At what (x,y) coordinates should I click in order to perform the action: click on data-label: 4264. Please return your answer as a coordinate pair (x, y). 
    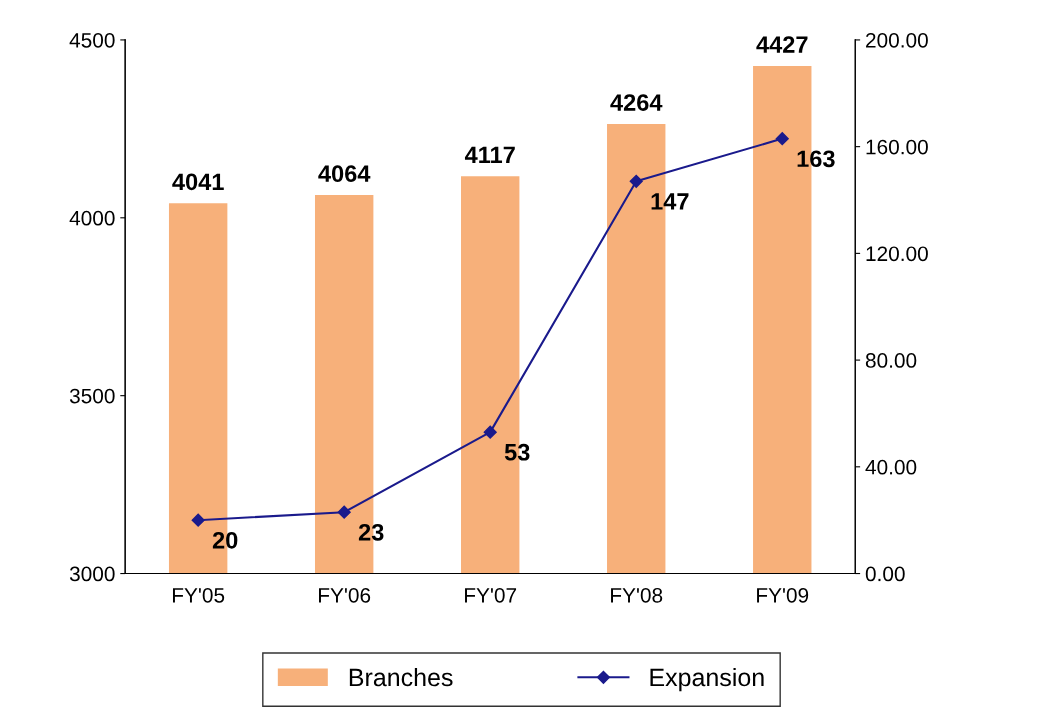
    Looking at the image, I should click on (636, 102).